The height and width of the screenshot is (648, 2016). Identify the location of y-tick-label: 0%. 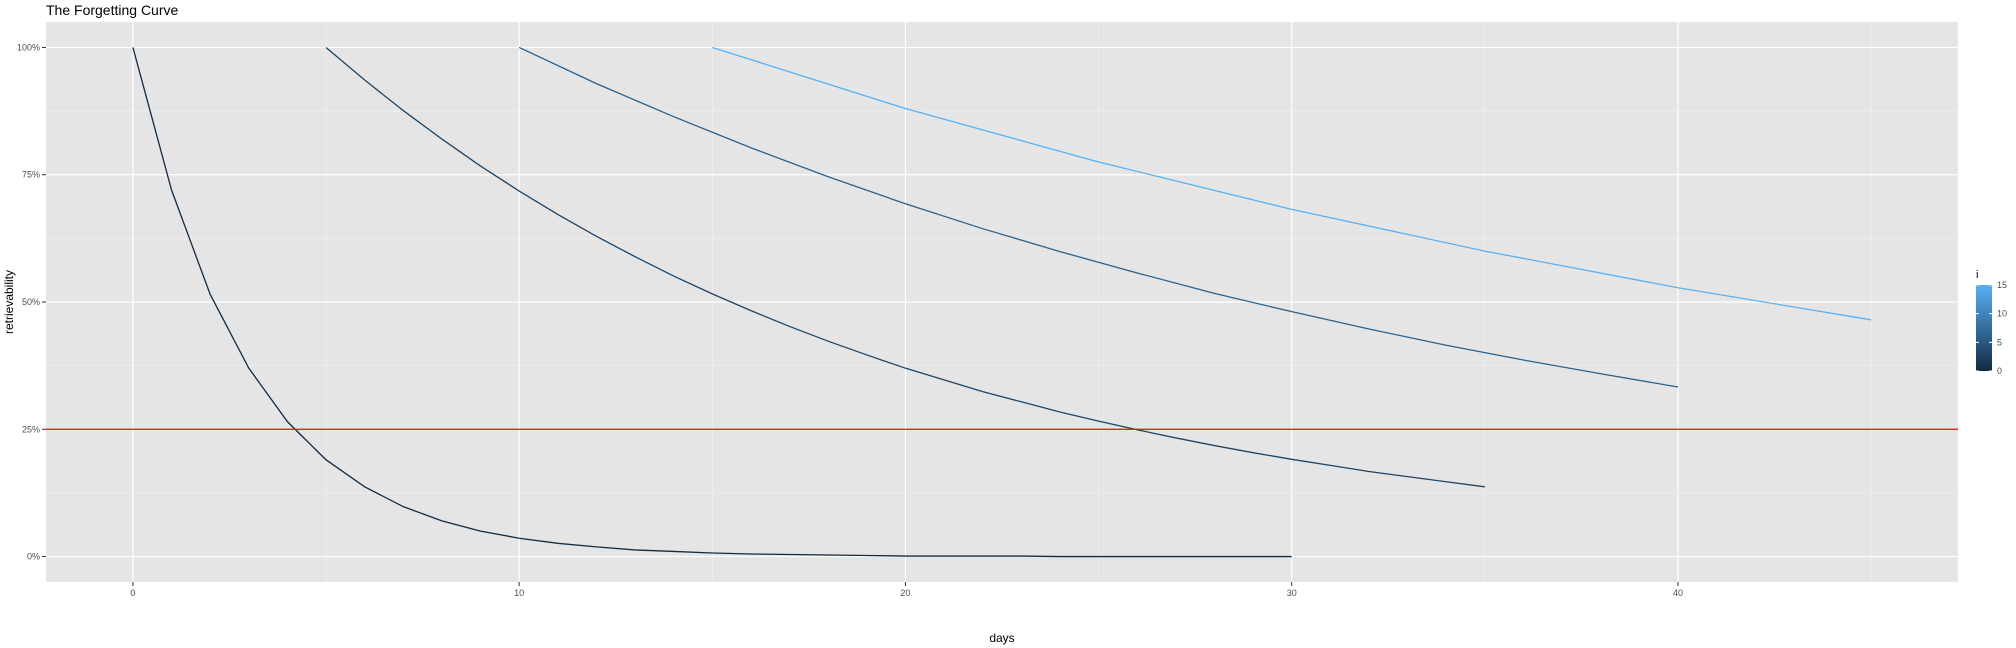
(33, 557).